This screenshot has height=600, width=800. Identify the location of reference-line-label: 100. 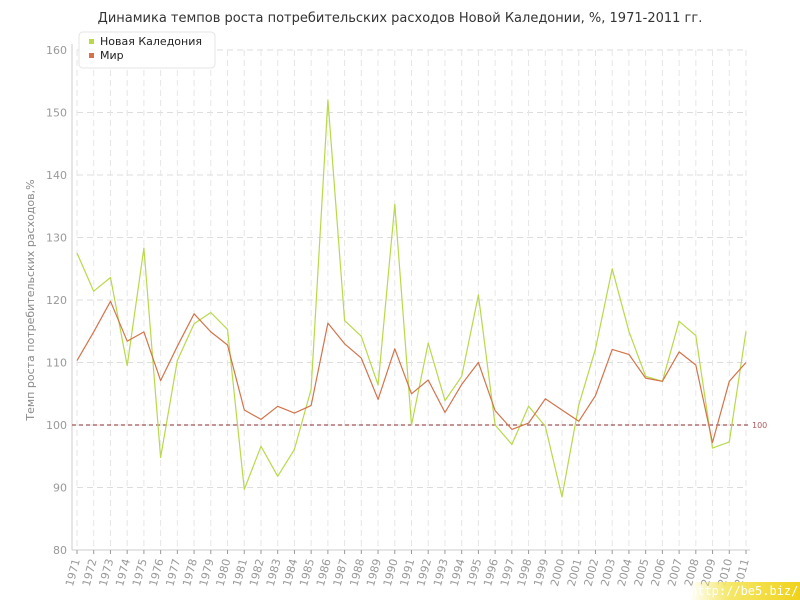
(759, 425).